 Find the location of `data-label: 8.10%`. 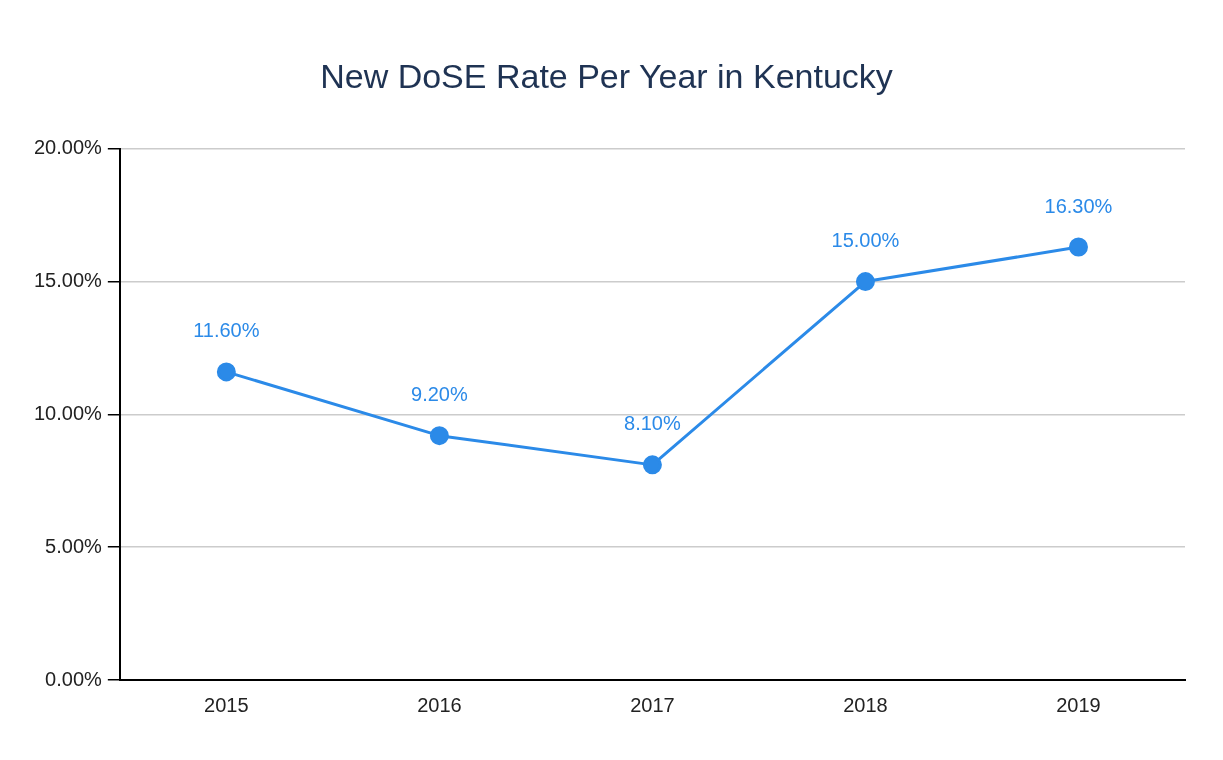

data-label: 8.10% is located at coordinates (652, 423).